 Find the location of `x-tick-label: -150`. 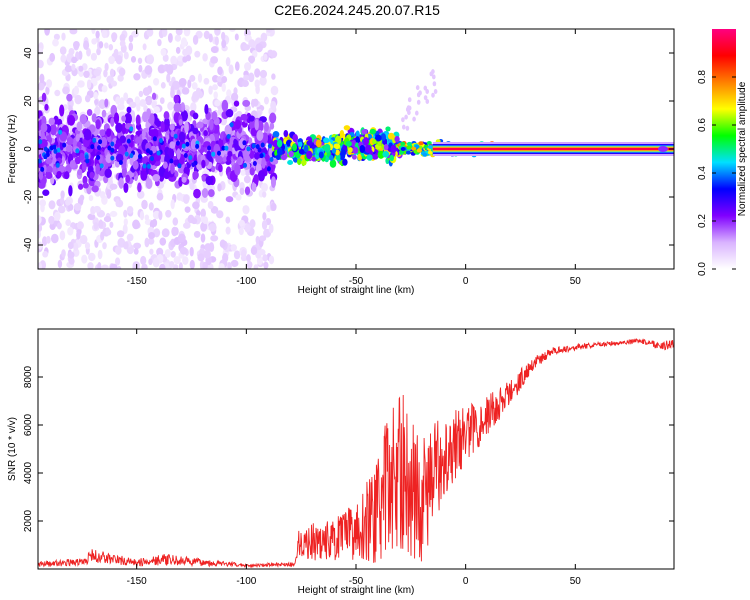

x-tick-label: -150 is located at coordinates (137, 281).